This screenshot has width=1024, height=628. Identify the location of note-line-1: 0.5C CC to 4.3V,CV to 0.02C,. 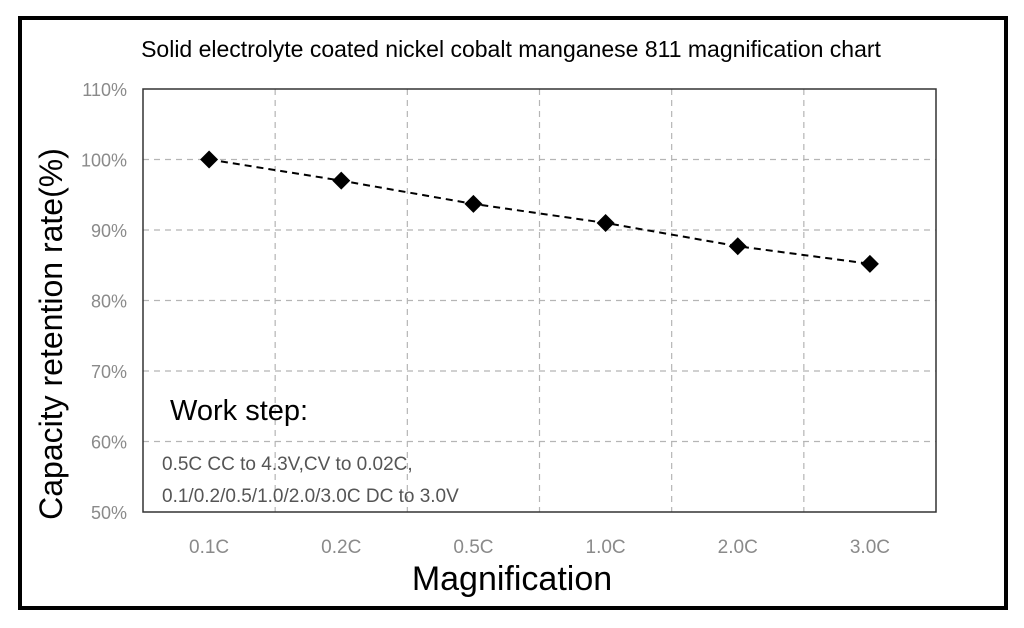
(287, 464).